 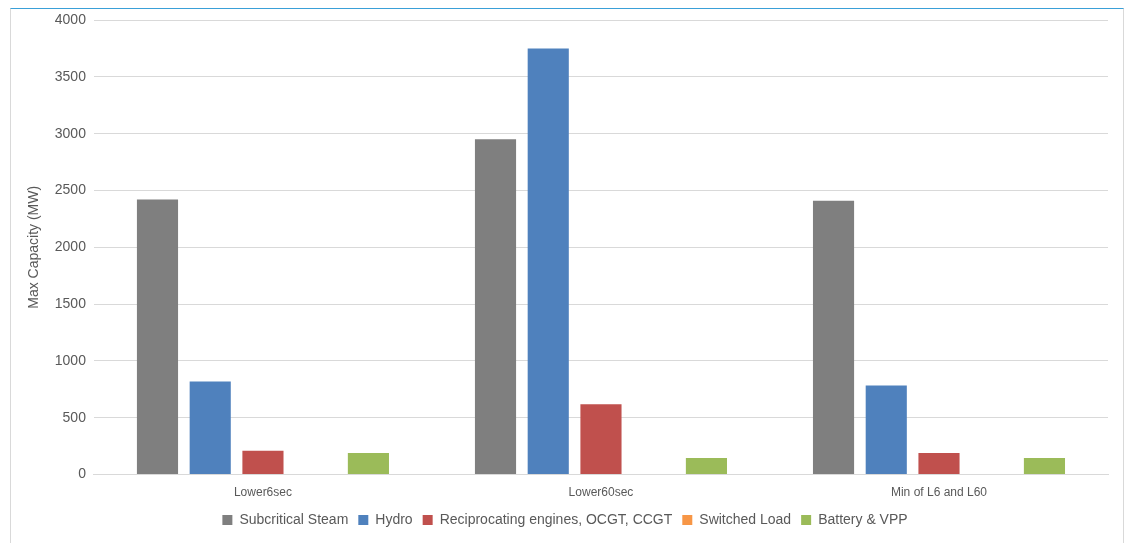 What do you see at coordinates (745, 518) in the screenshot?
I see `legend-label: Switched Load` at bounding box center [745, 518].